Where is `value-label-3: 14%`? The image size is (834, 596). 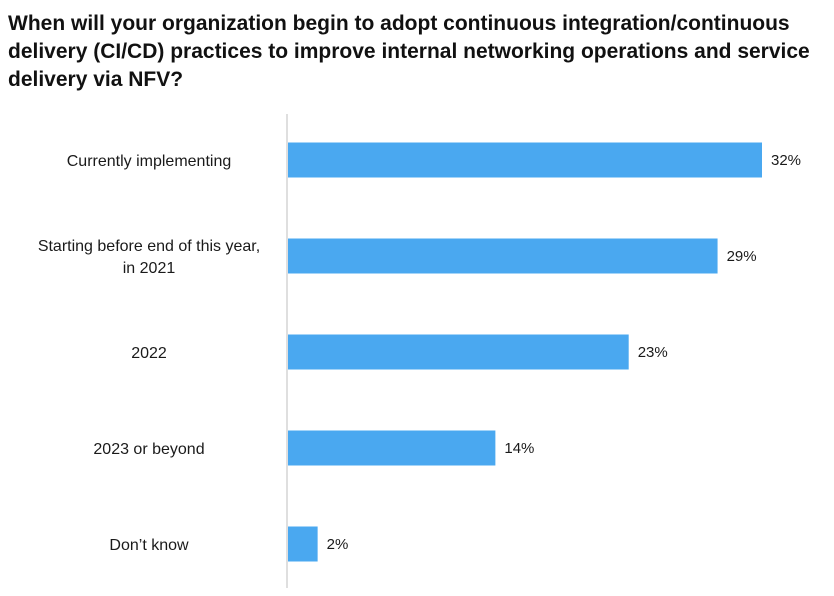
value-label-3: 14% is located at coordinates (519, 448).